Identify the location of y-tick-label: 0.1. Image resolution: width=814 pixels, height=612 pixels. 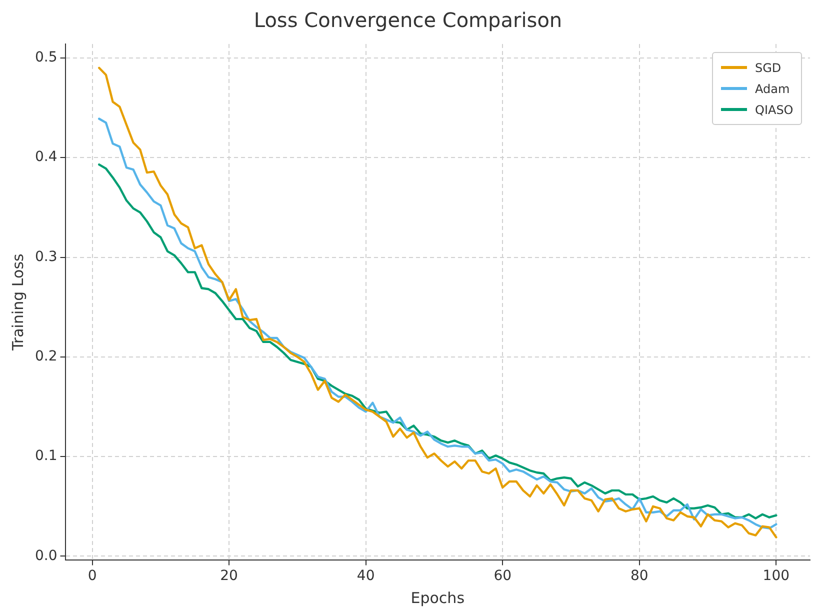
(46, 456).